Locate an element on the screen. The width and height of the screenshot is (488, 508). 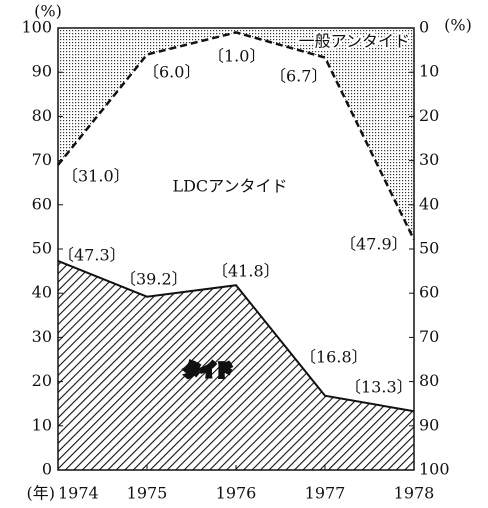
y2-tick-label: 30 is located at coordinates (429, 159).